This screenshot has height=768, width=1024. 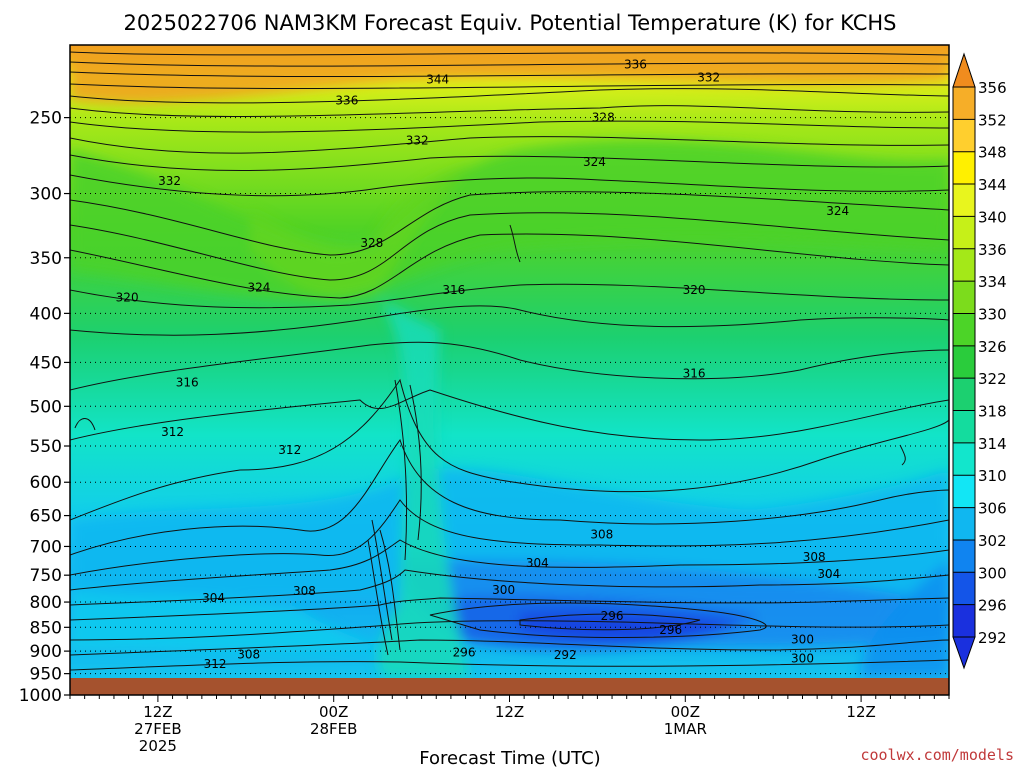 What do you see at coordinates (46, 576) in the screenshot?
I see `y-tick-label: 750` at bounding box center [46, 576].